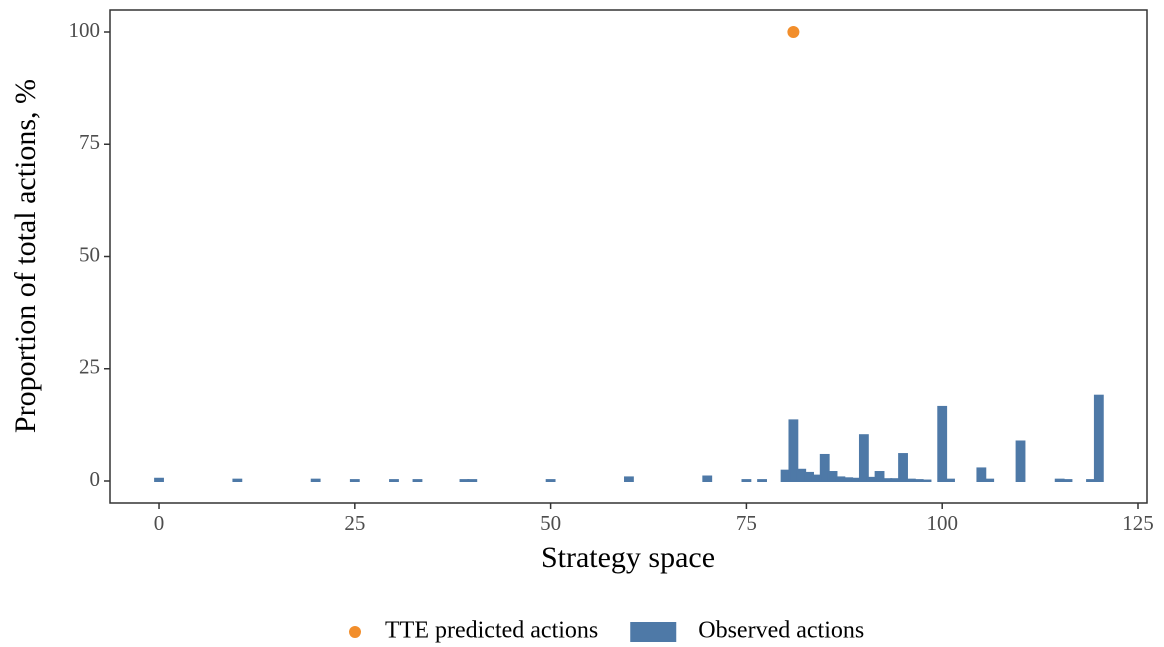  I want to click on y-tick-label: 50, so click(89, 254).